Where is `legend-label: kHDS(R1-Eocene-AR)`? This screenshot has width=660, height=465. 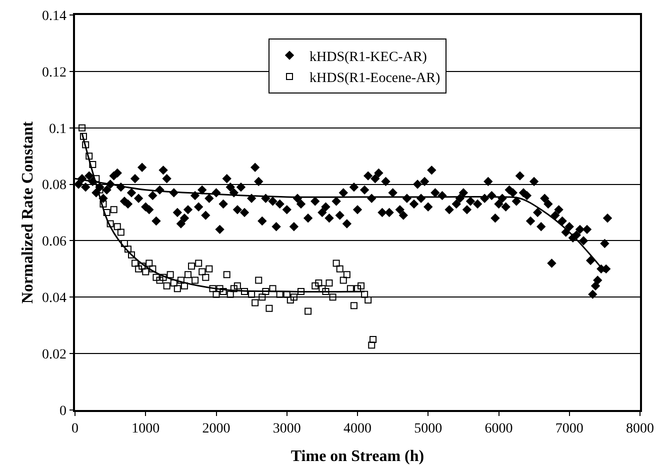
legend-label: kHDS(R1-Eocene-AR) is located at coordinates (375, 78).